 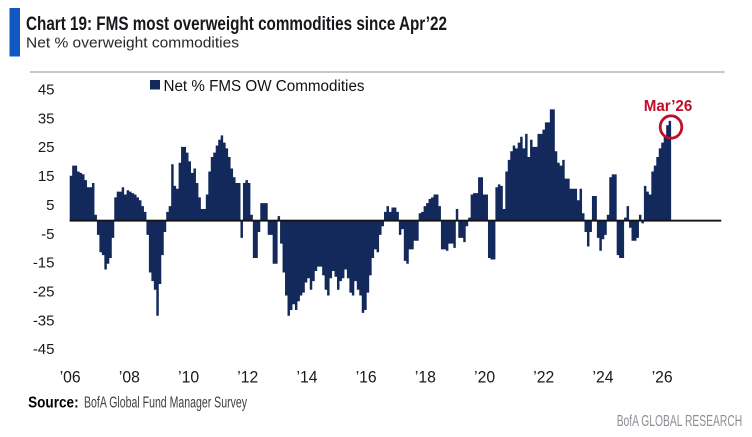 I want to click on svg-text: ’24, so click(x=603, y=378).